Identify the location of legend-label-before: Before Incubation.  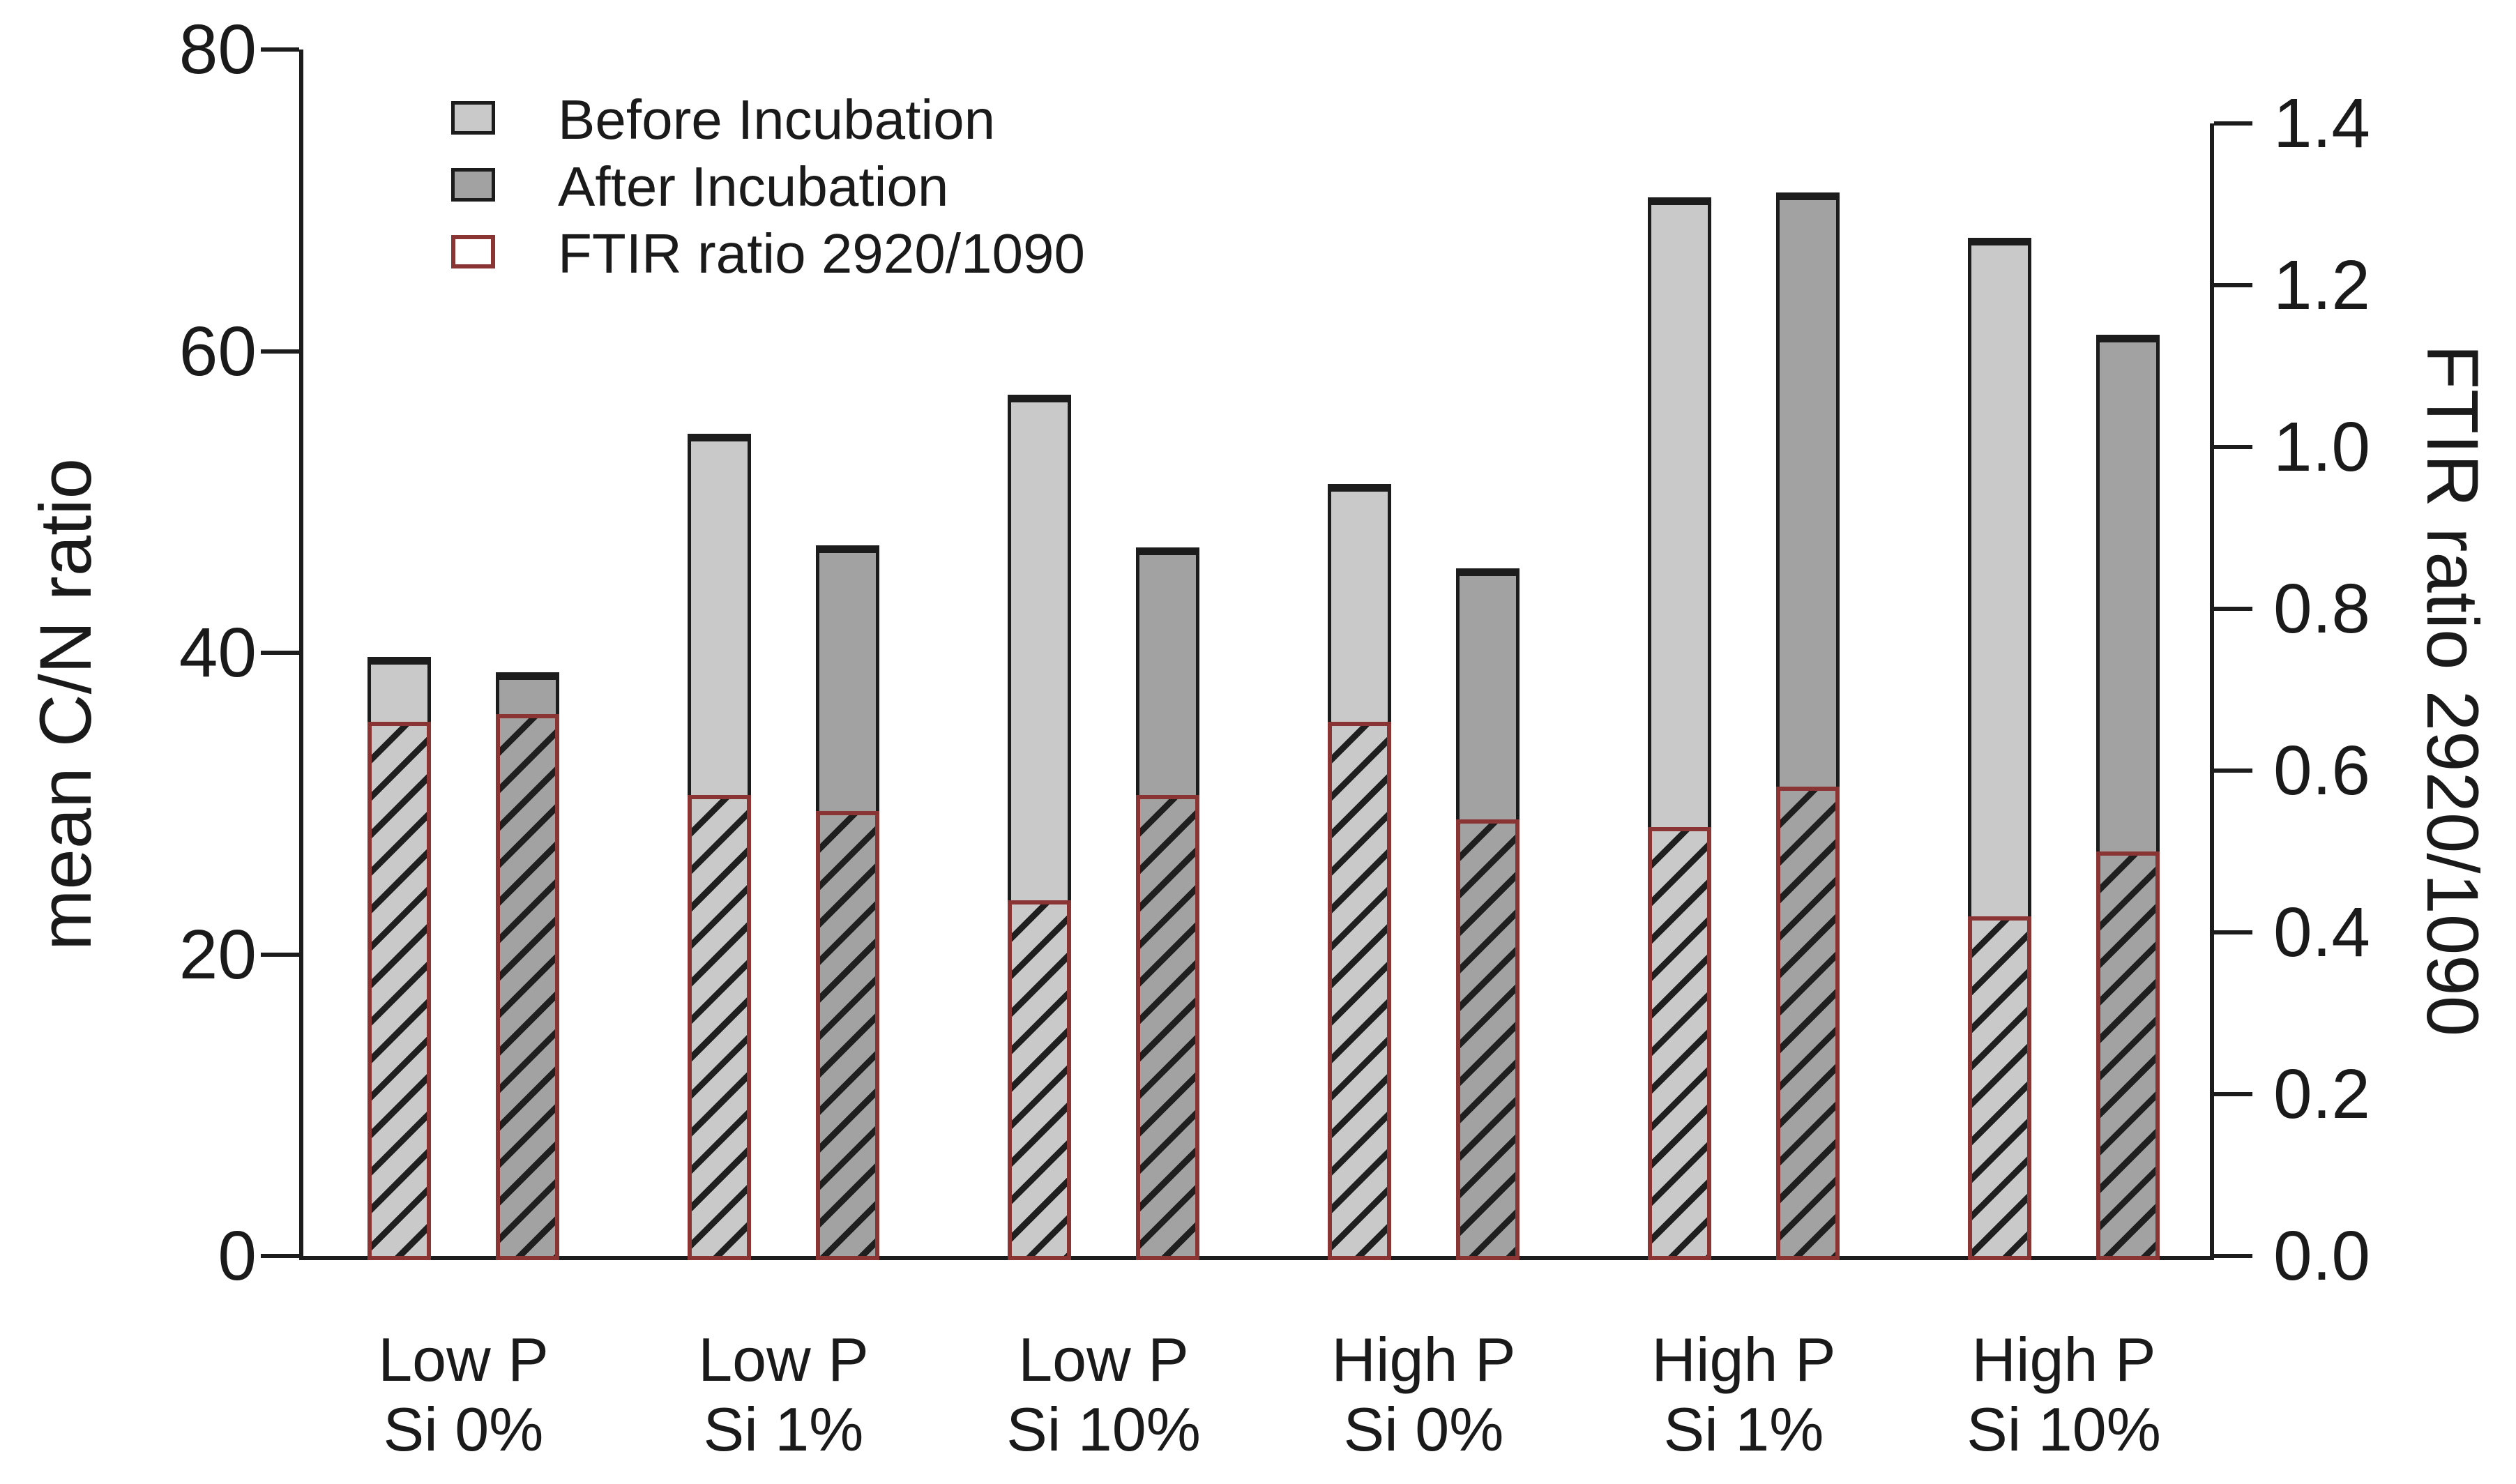
(777, 120).